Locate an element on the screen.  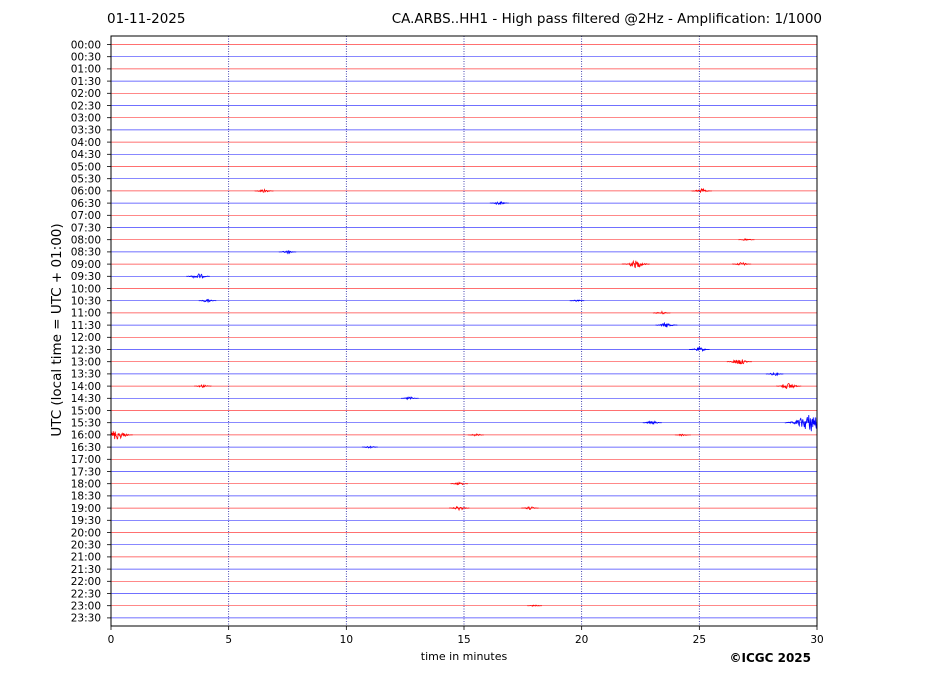
y-tick-label: 08:00 is located at coordinates (86, 241).